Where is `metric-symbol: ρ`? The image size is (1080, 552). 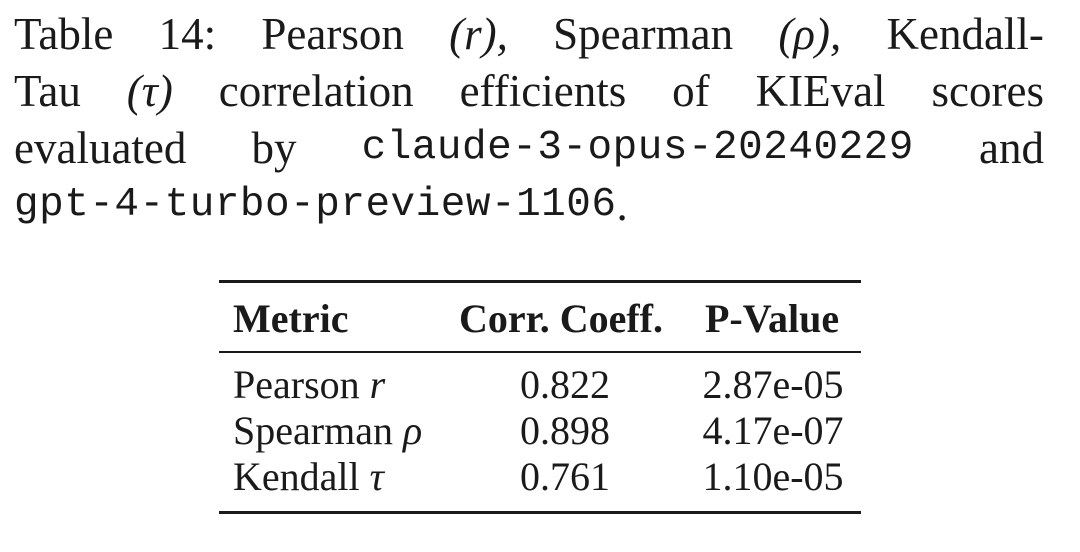
metric-symbol: ρ is located at coordinates (412, 430).